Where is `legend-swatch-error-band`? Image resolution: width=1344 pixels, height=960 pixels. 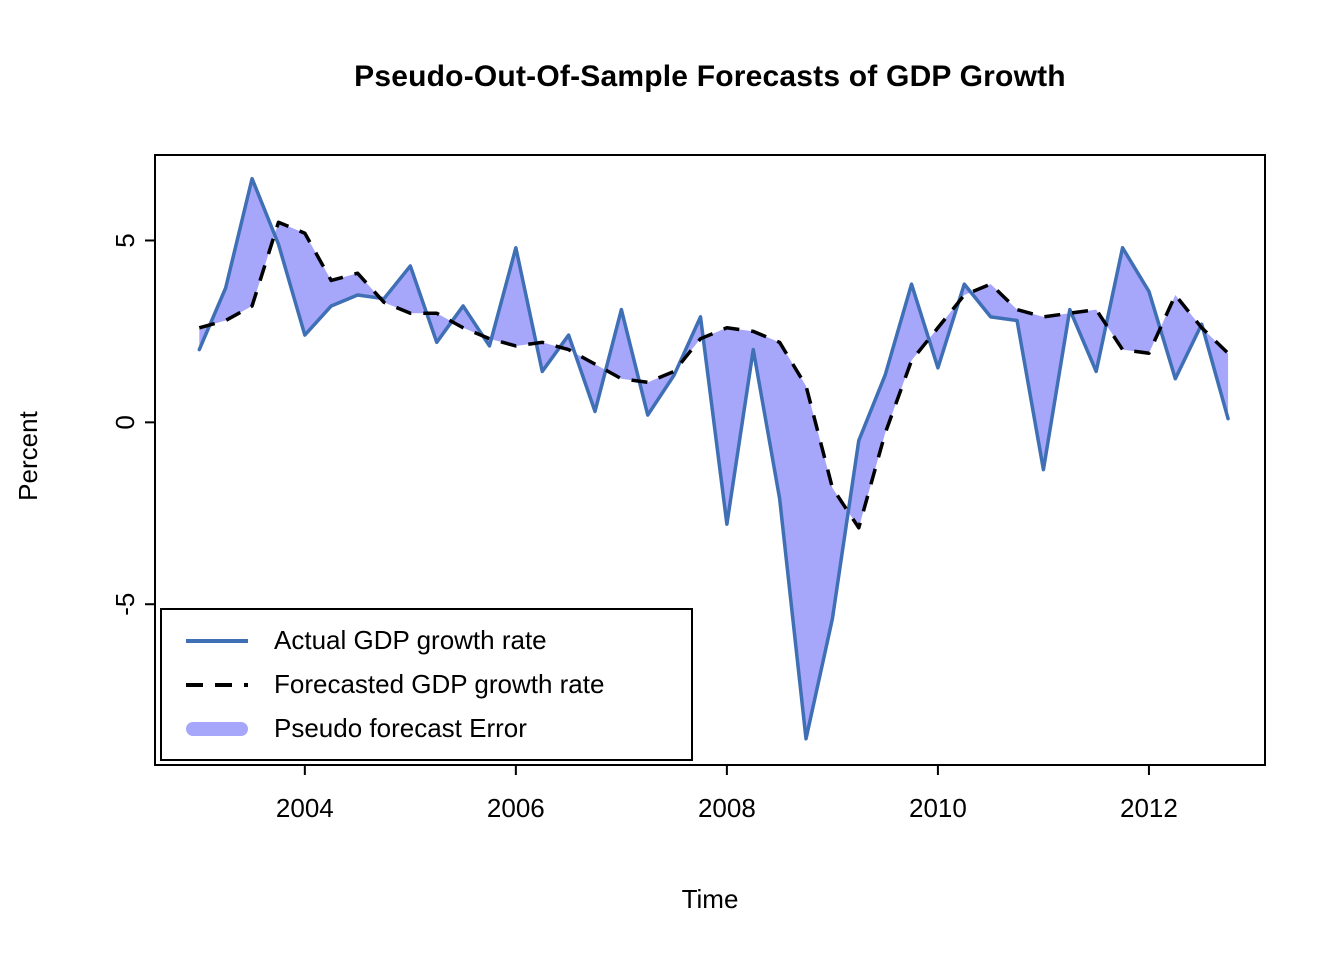
legend-swatch-error-band is located at coordinates (217, 728).